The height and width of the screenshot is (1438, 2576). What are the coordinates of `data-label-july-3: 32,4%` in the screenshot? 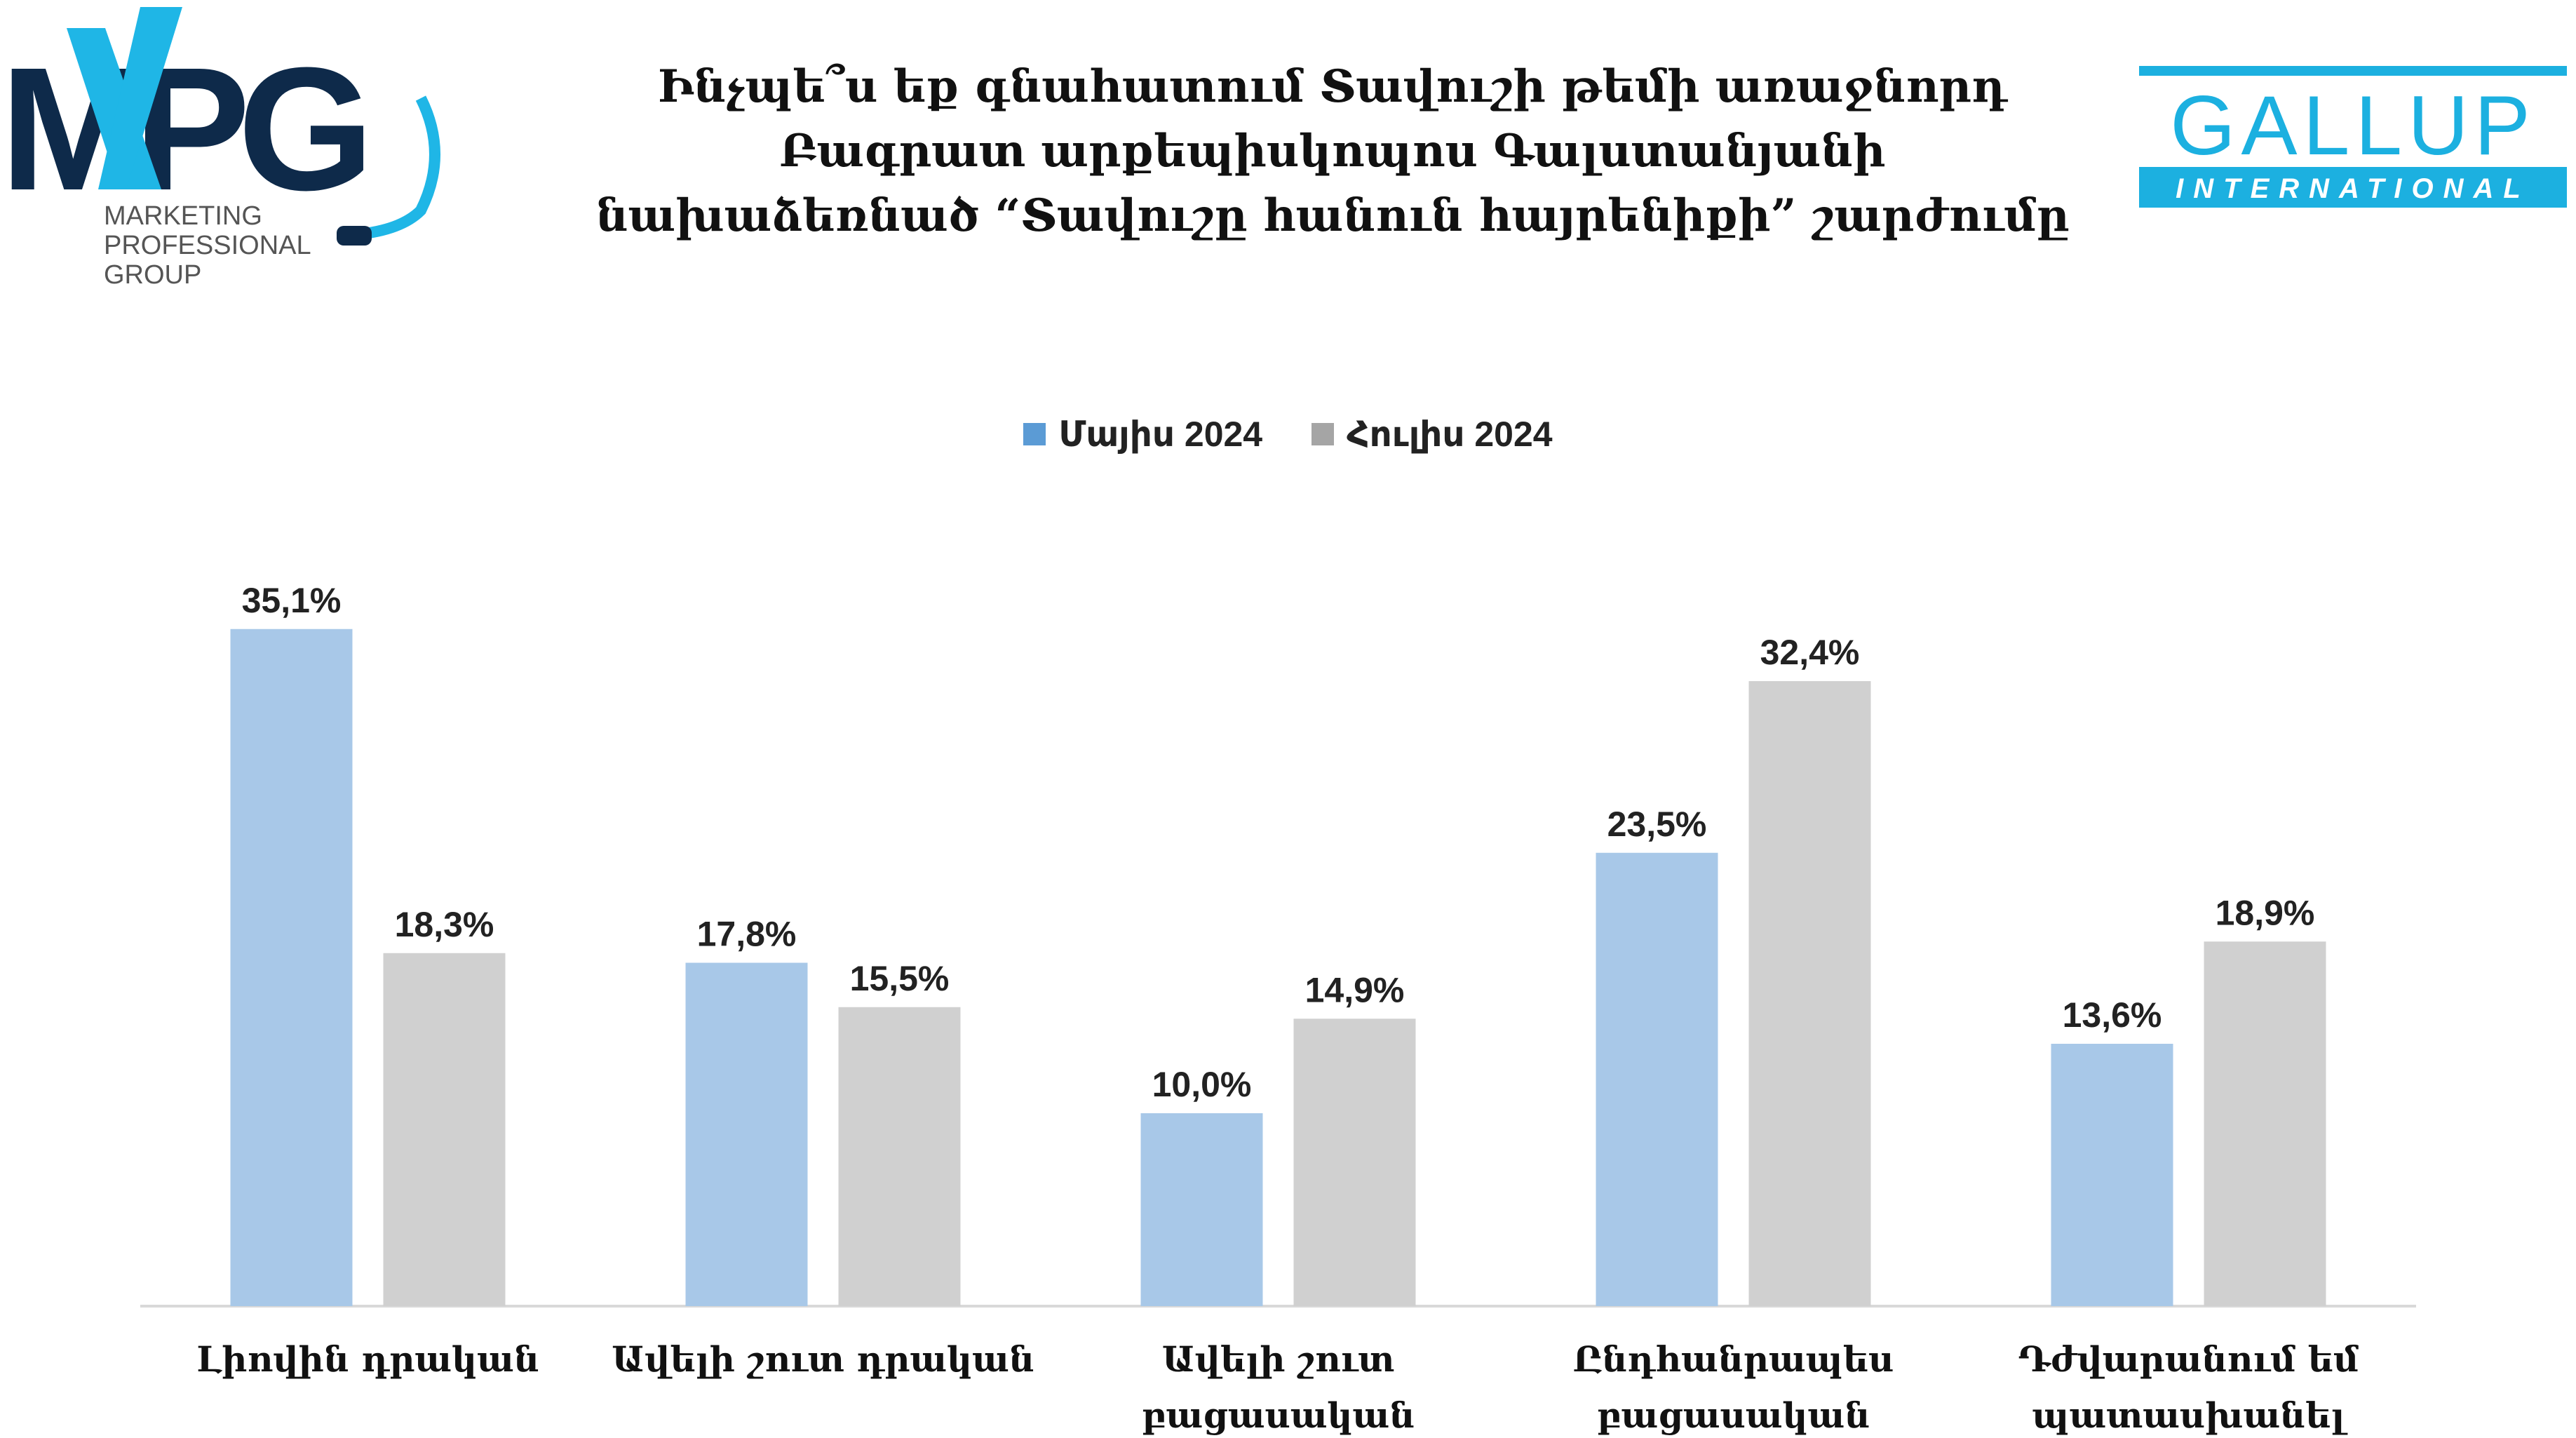 It's located at (1810, 652).